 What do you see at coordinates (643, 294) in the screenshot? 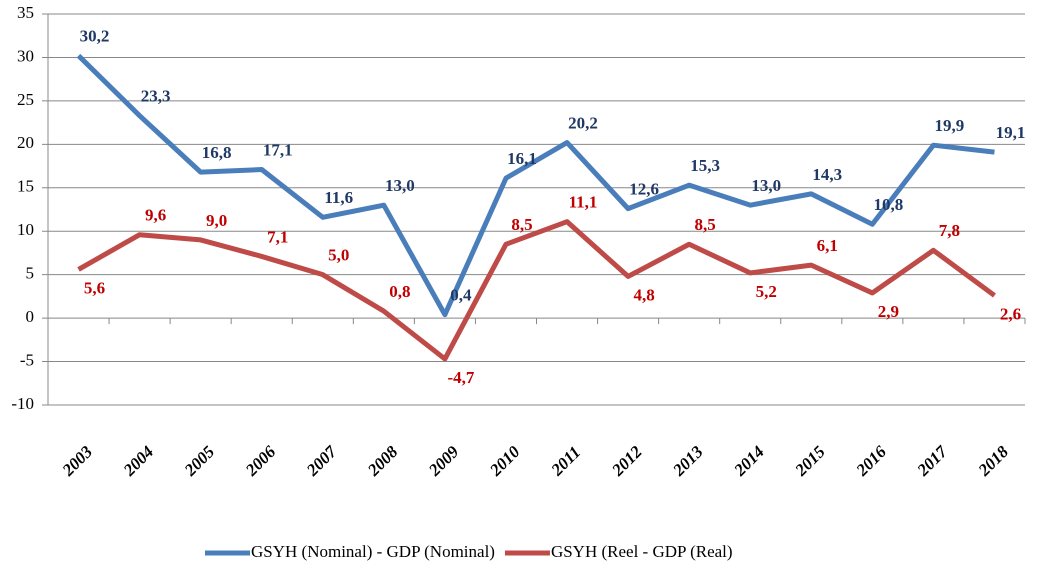
I see `data-label: 4,8` at bounding box center [643, 294].